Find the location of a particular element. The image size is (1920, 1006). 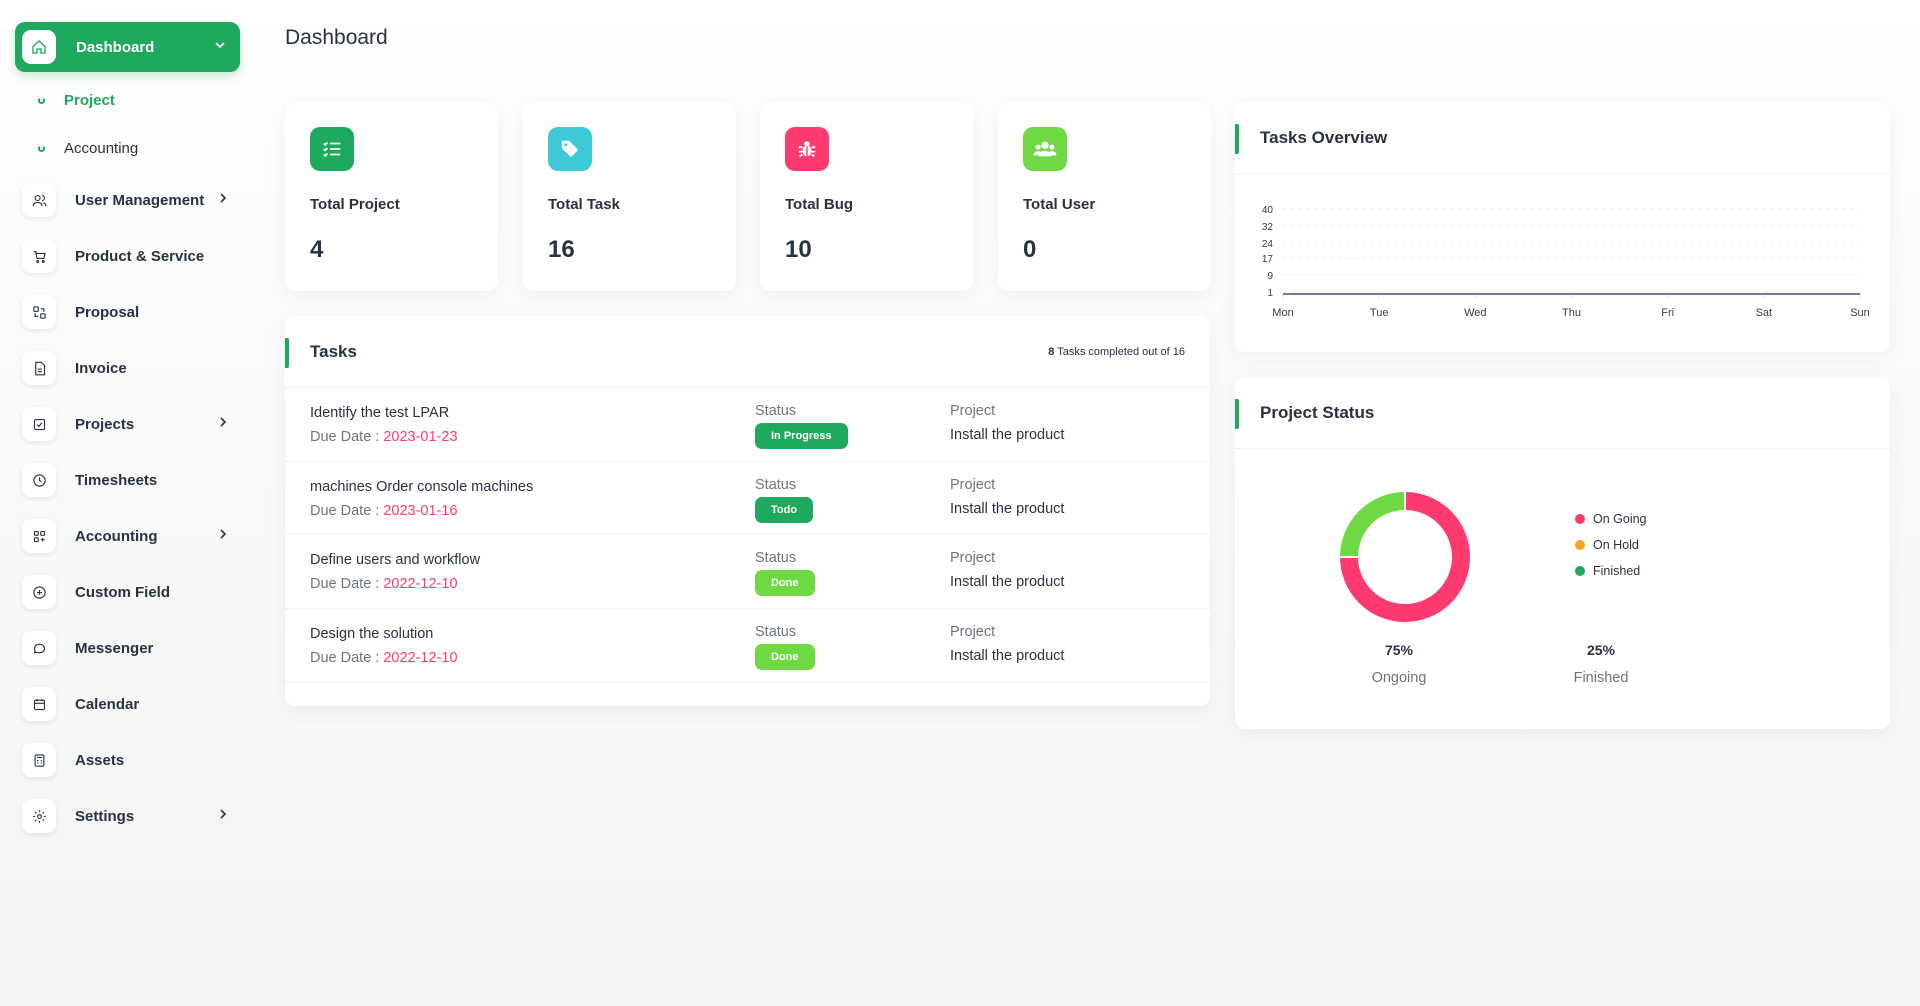

tasks-completed-summary: 8 Tasks completed out of 16 is located at coordinates (1116, 352).